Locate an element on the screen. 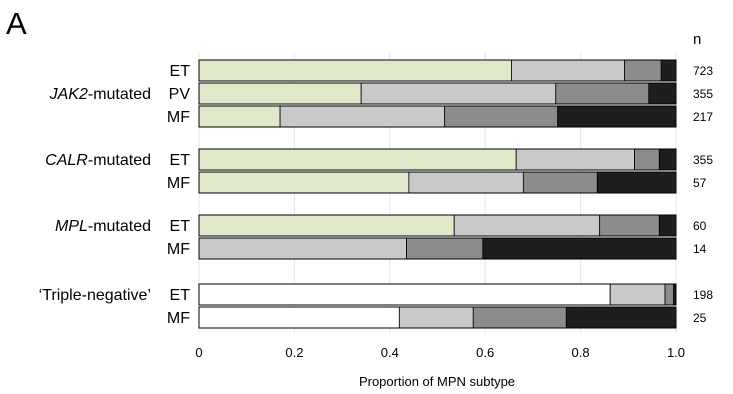  n-value: 57 is located at coordinates (700, 183).